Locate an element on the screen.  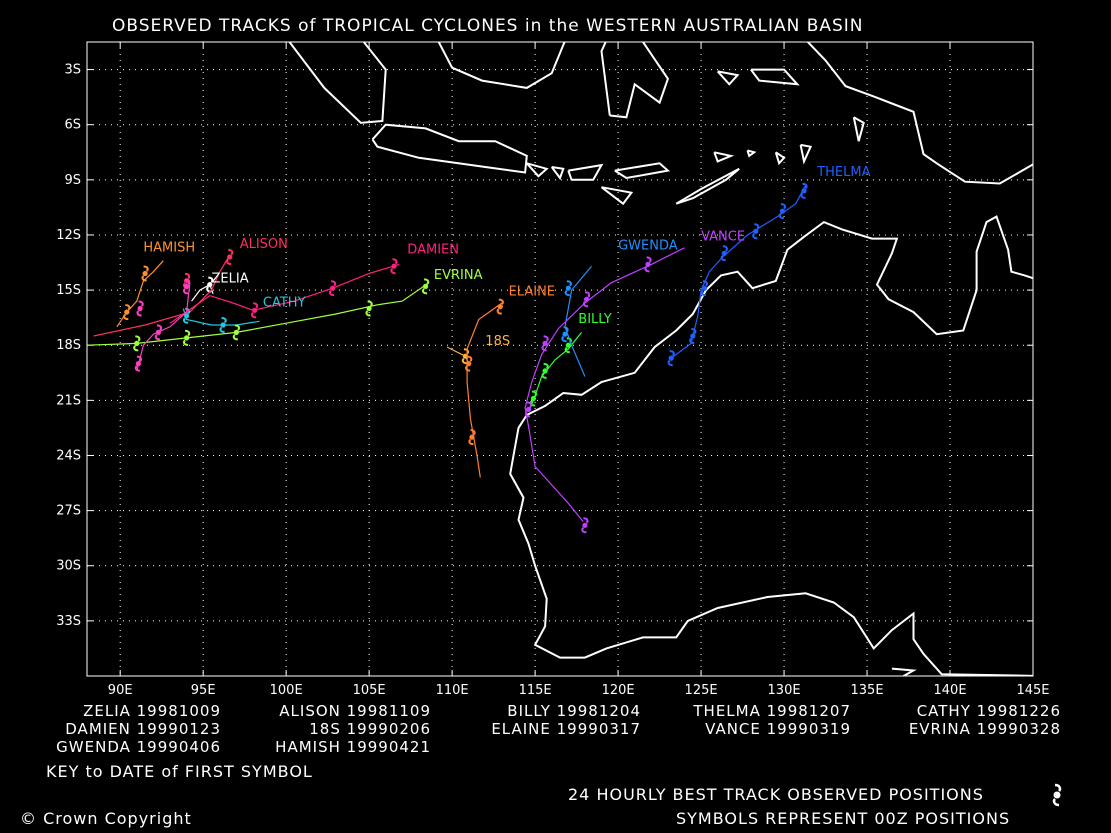
key-entry: ELAINE 19990317 is located at coordinates (566, 729).